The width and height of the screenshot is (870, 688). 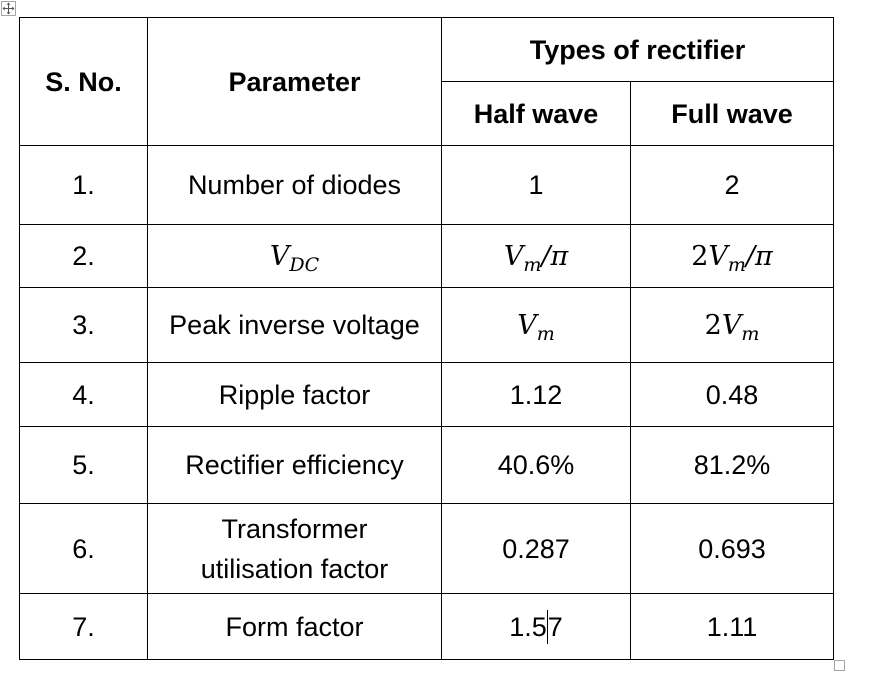 I want to click on table-row: 5. Rectifier efficiency 40.6% 81.2%, so click(x=426, y=465).